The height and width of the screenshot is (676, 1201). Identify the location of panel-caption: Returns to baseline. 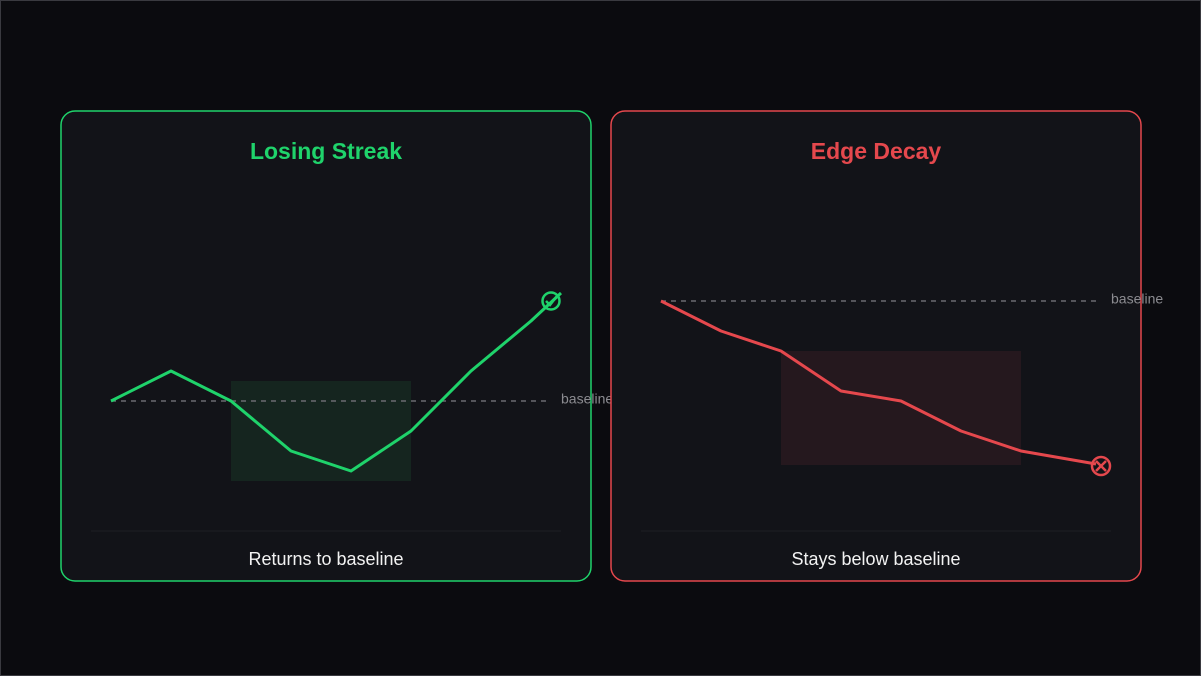
(325, 559).